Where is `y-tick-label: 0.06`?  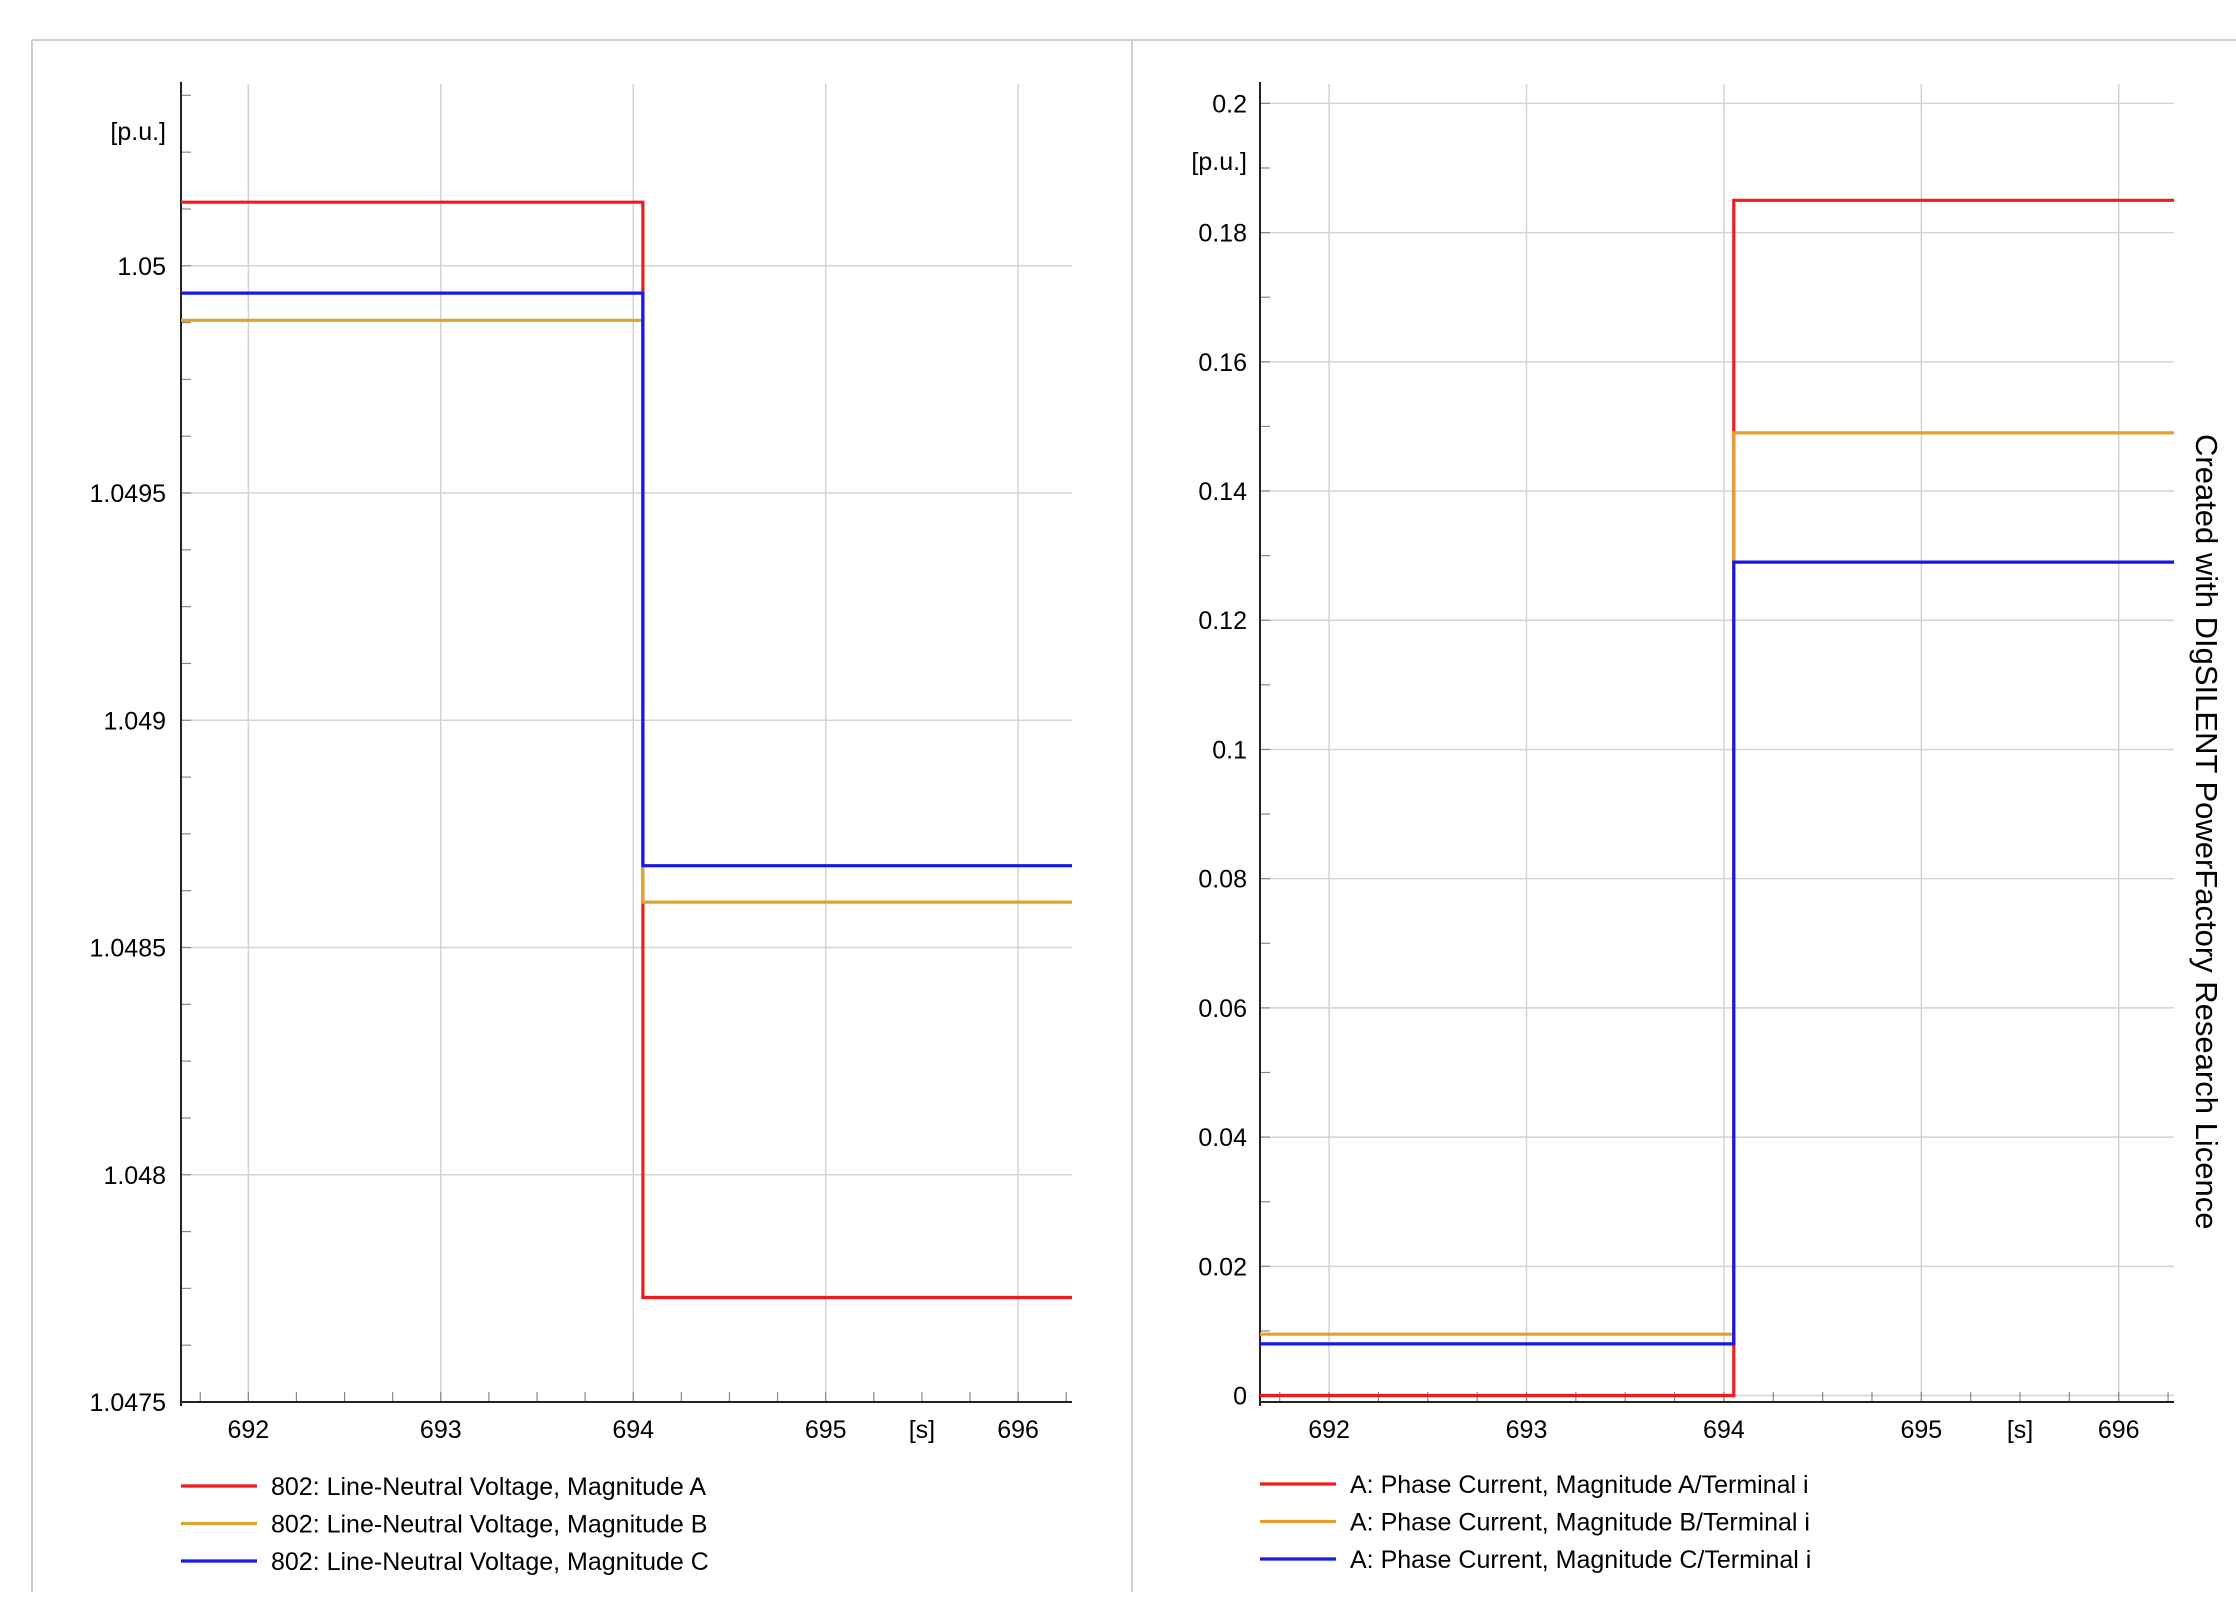 y-tick-label: 0.06 is located at coordinates (1222, 1009).